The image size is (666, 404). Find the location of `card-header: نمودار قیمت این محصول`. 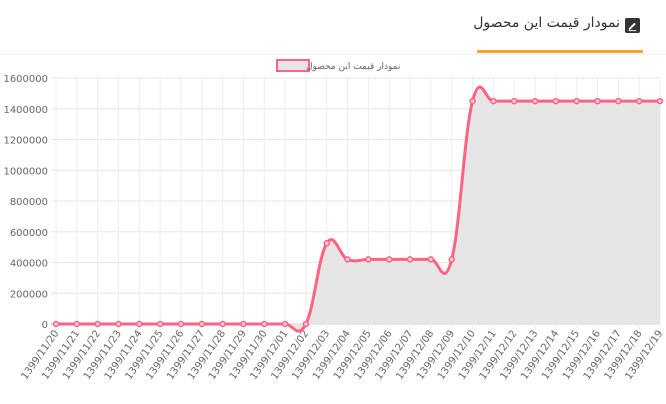

card-header: نمودار قیمت این محصول is located at coordinates (333, 27).